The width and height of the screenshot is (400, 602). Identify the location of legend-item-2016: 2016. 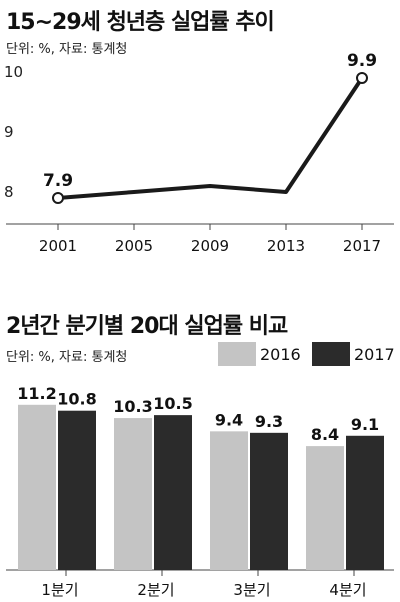
(259, 354).